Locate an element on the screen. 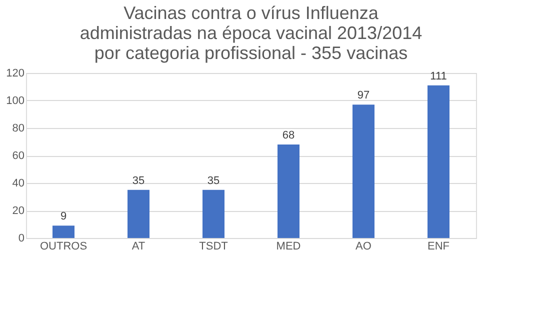 The image size is (533, 313). y-tick-label: 20 is located at coordinates (18, 211).